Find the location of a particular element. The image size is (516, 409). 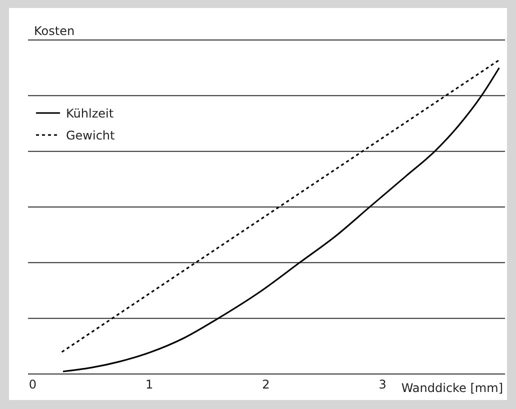

legend-label: Kühlzeit is located at coordinates (90, 113).